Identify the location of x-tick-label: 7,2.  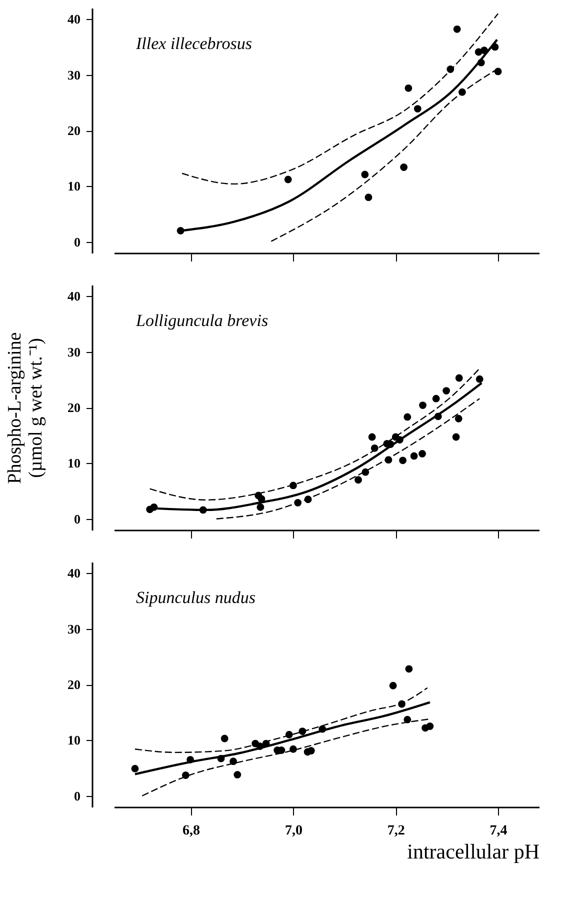
(396, 831).